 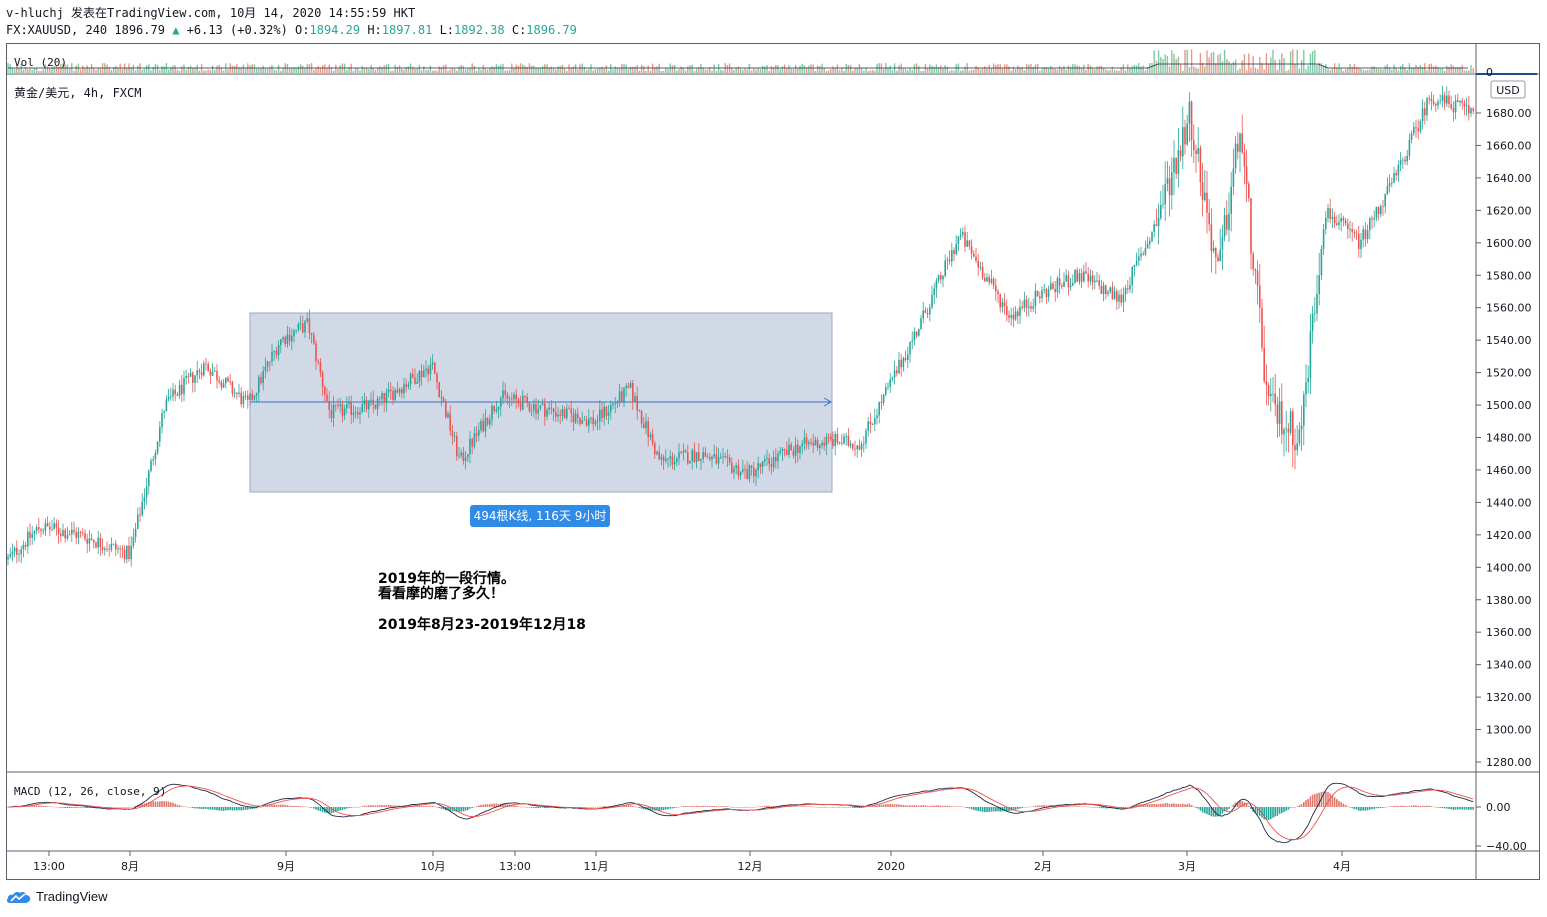 I want to click on currency-button: USD, so click(x=1508, y=89).